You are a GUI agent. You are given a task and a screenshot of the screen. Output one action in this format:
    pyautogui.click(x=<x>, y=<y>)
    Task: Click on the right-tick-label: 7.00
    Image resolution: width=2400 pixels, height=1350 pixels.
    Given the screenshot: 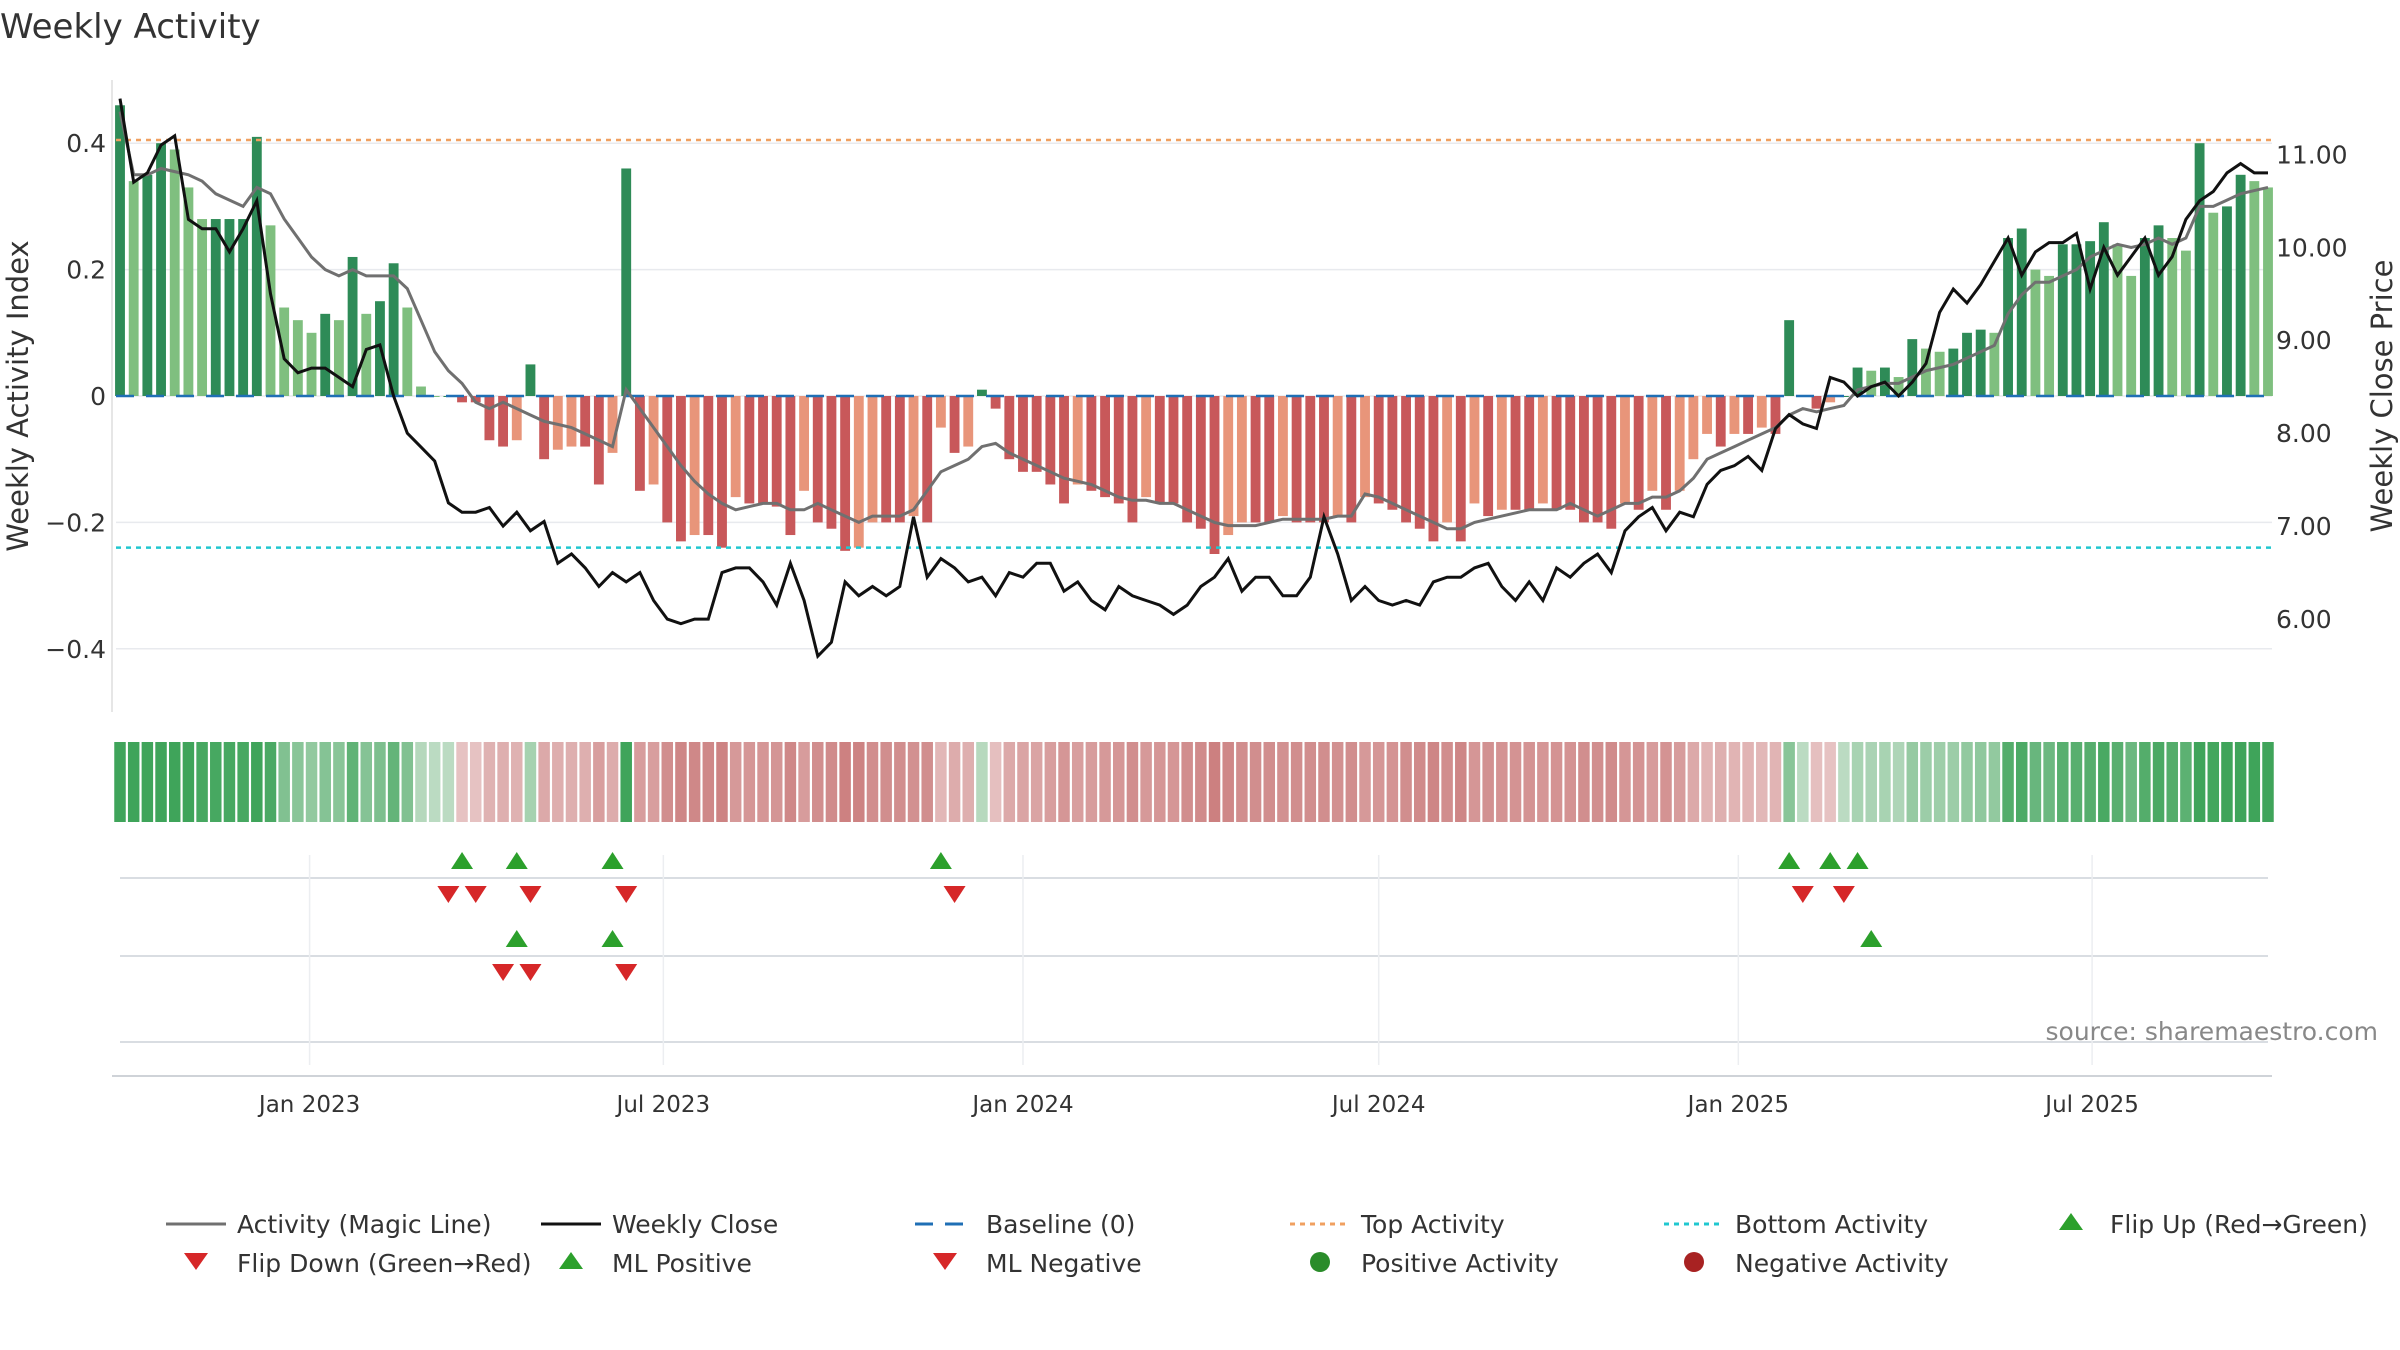 What is the action you would take?
    pyautogui.click(x=2304, y=526)
    